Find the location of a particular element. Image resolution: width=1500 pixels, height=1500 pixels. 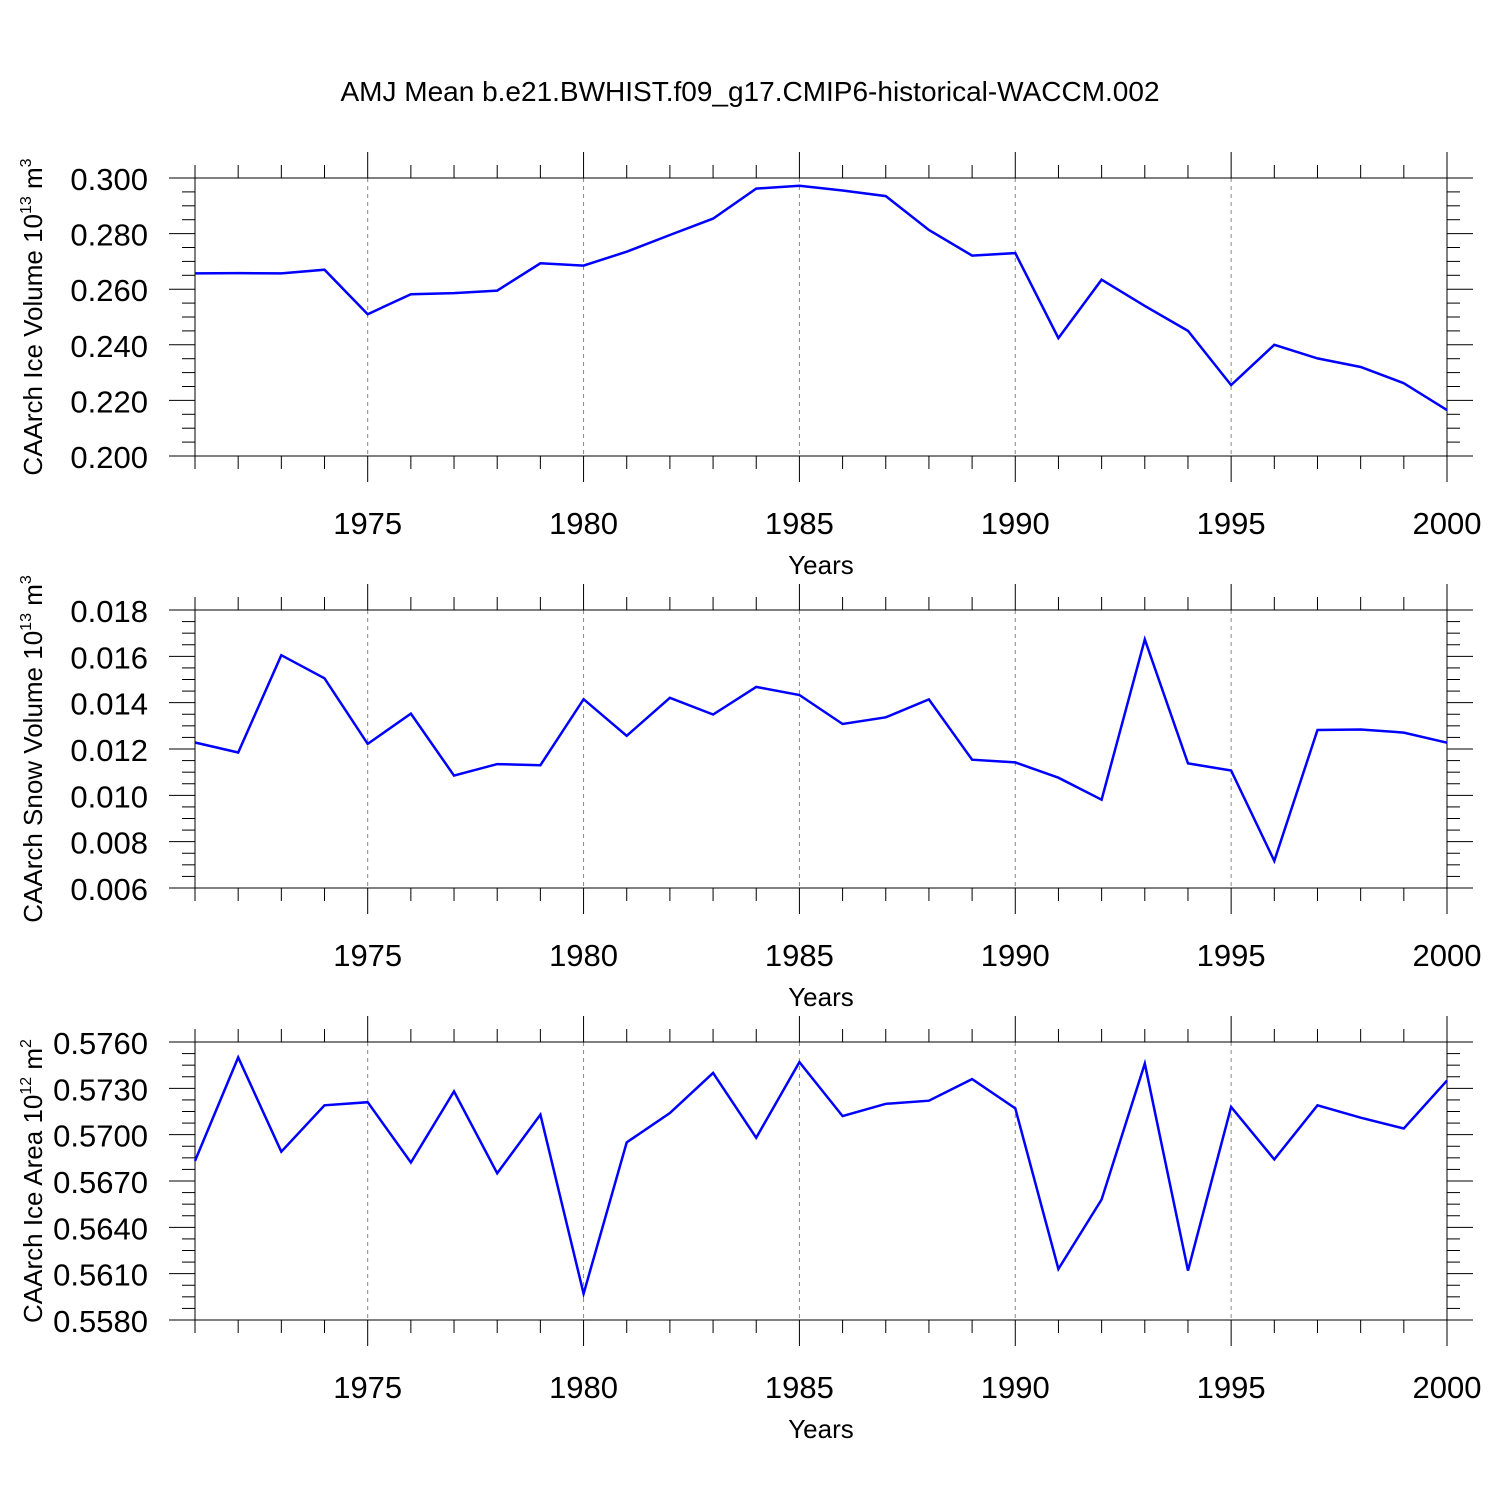

y-tick-label: 0.5670 is located at coordinates (100, 1182).